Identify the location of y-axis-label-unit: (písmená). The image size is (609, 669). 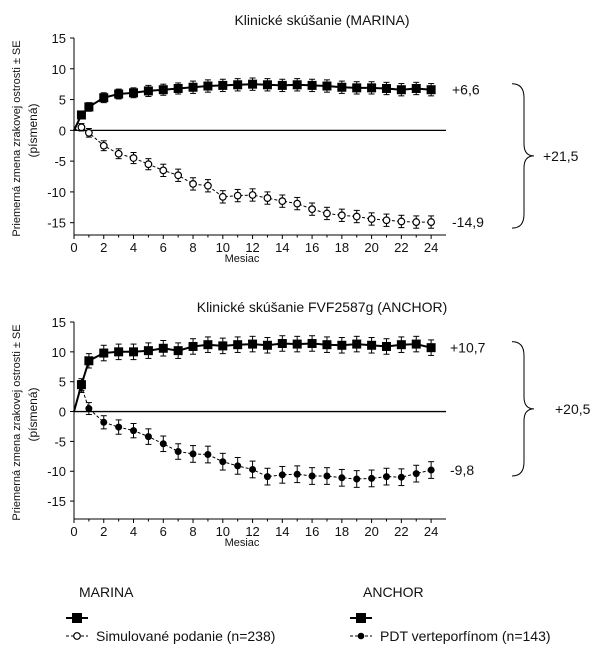
(33, 130).